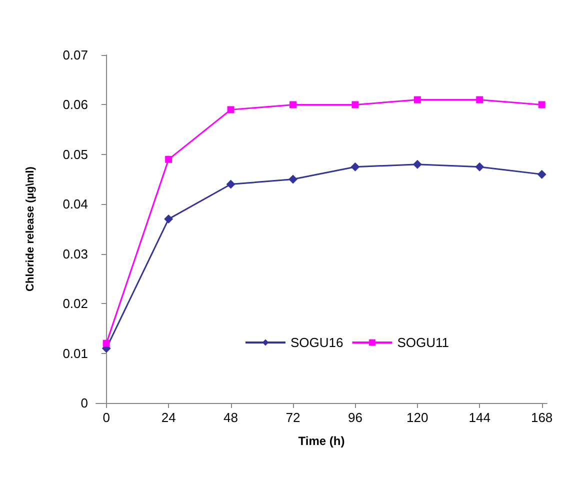  I want to click on y-tick-label: 0.07, so click(75, 55).